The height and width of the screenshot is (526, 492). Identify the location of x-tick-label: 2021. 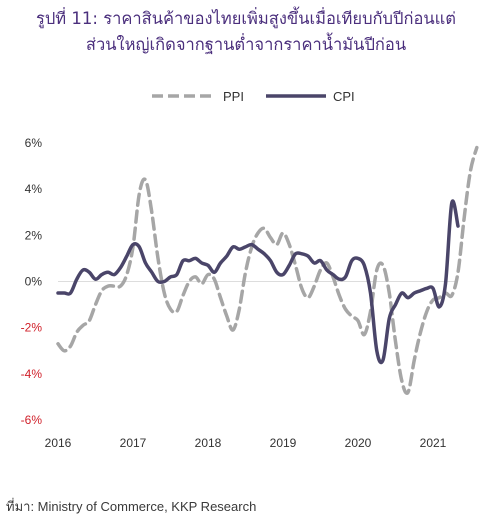
(433, 443).